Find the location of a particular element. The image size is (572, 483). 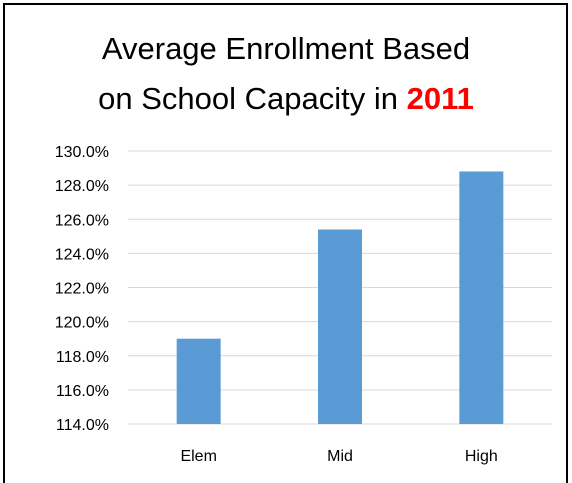

chart-title-year: 2011 is located at coordinates (440, 98).